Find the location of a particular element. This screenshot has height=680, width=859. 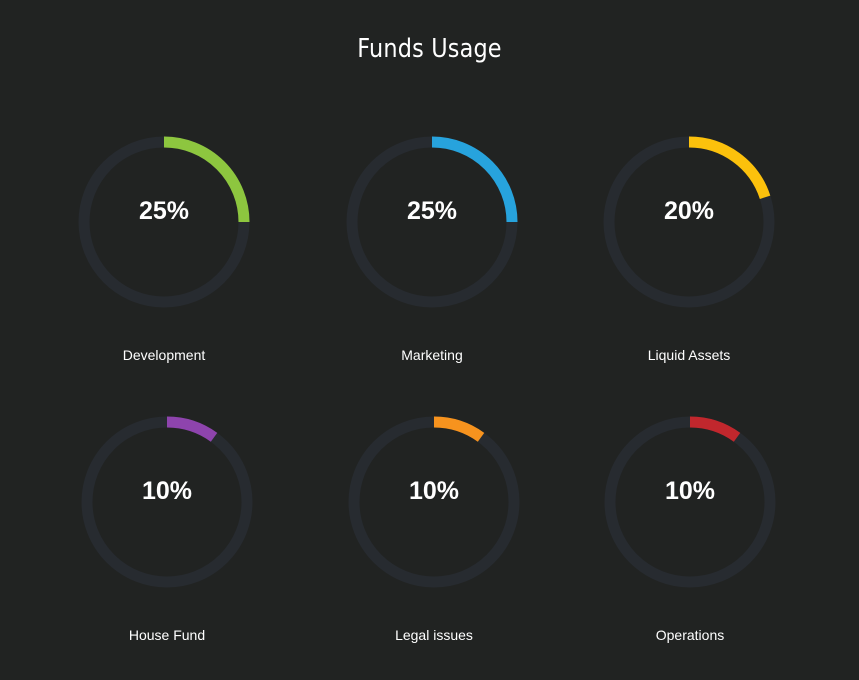

gauge-house-fund: 10% House Fund is located at coordinates (167, 519).